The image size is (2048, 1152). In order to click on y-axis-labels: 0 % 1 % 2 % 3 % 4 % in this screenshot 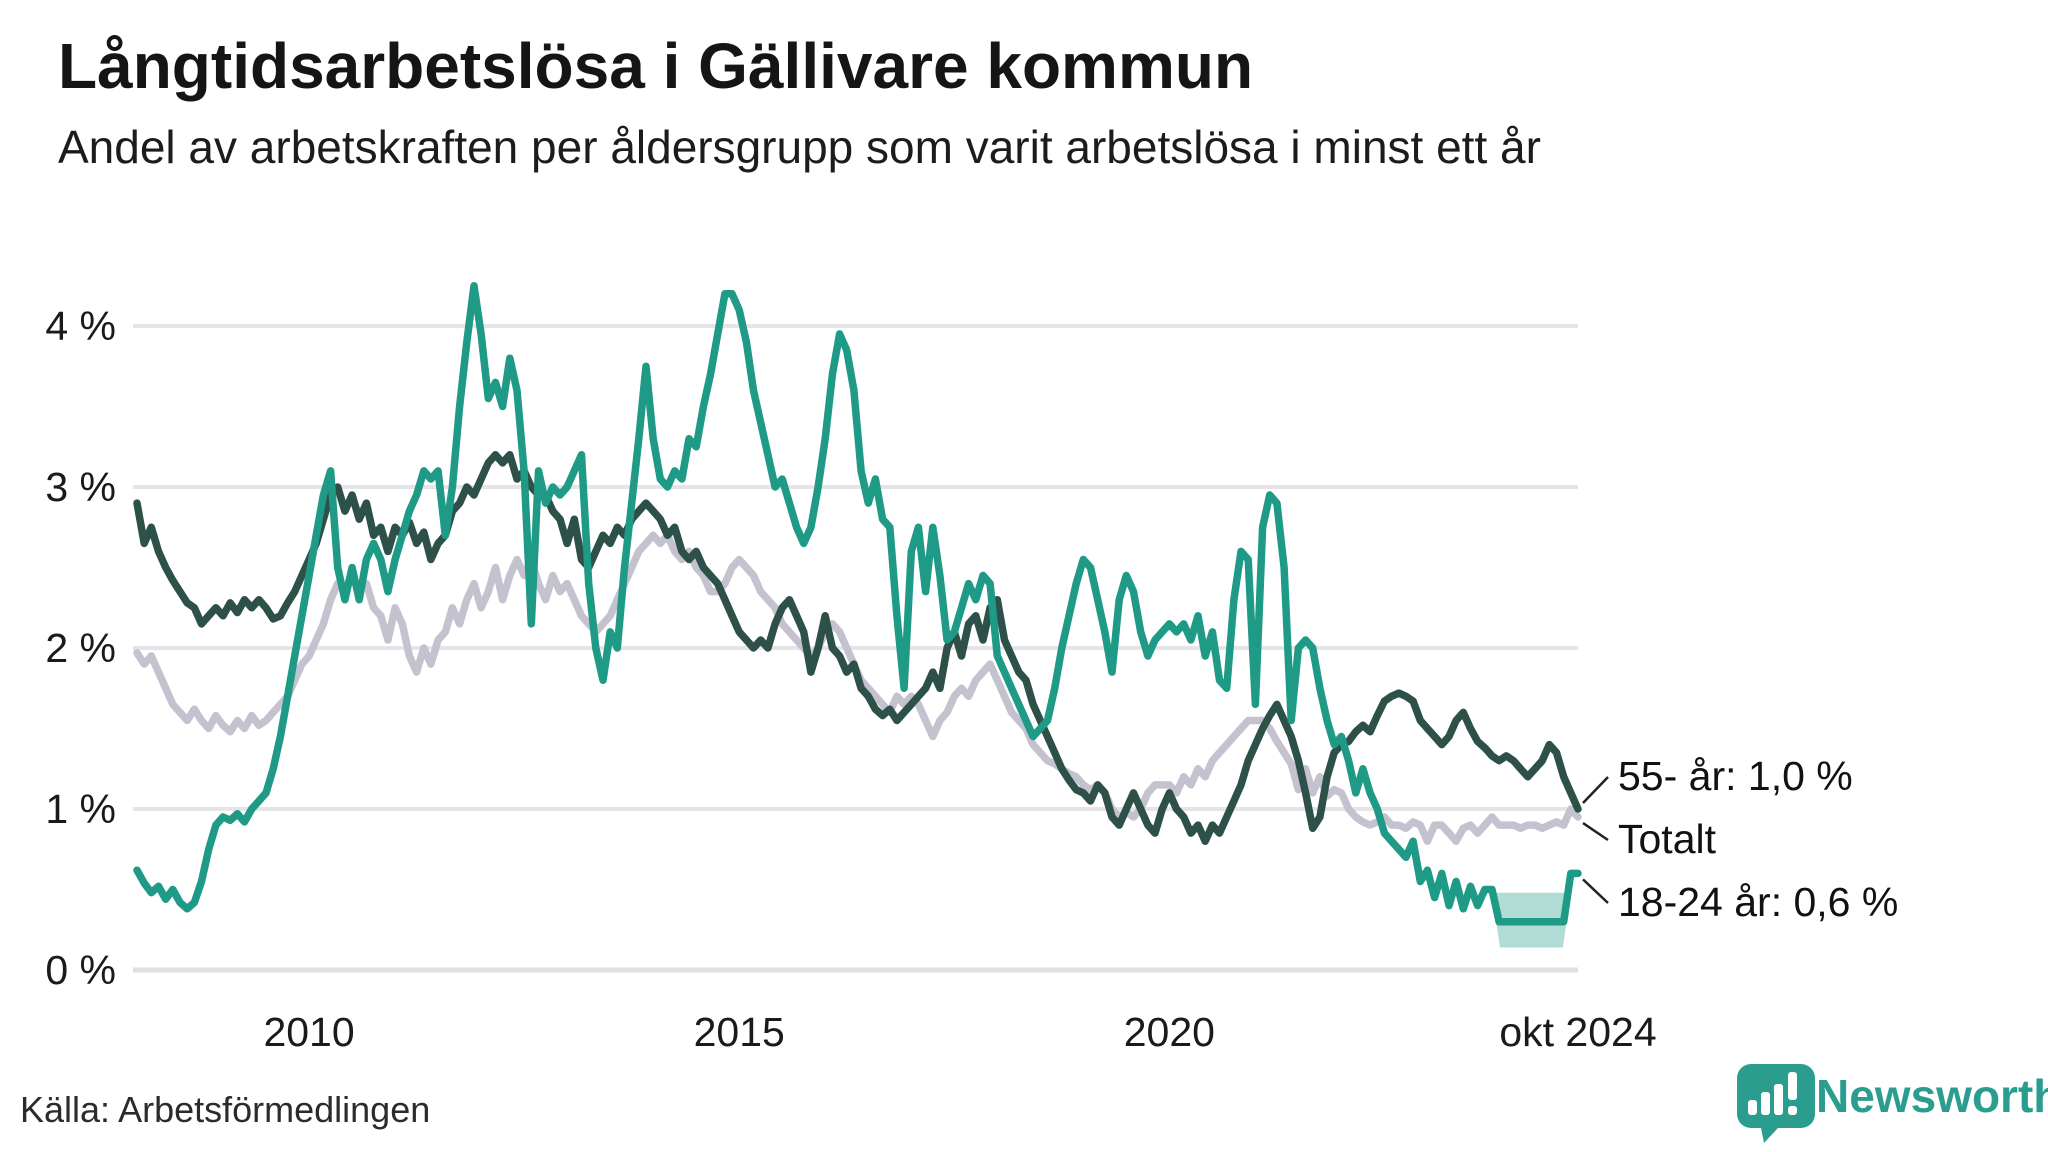, I will do `click(80, 648)`.